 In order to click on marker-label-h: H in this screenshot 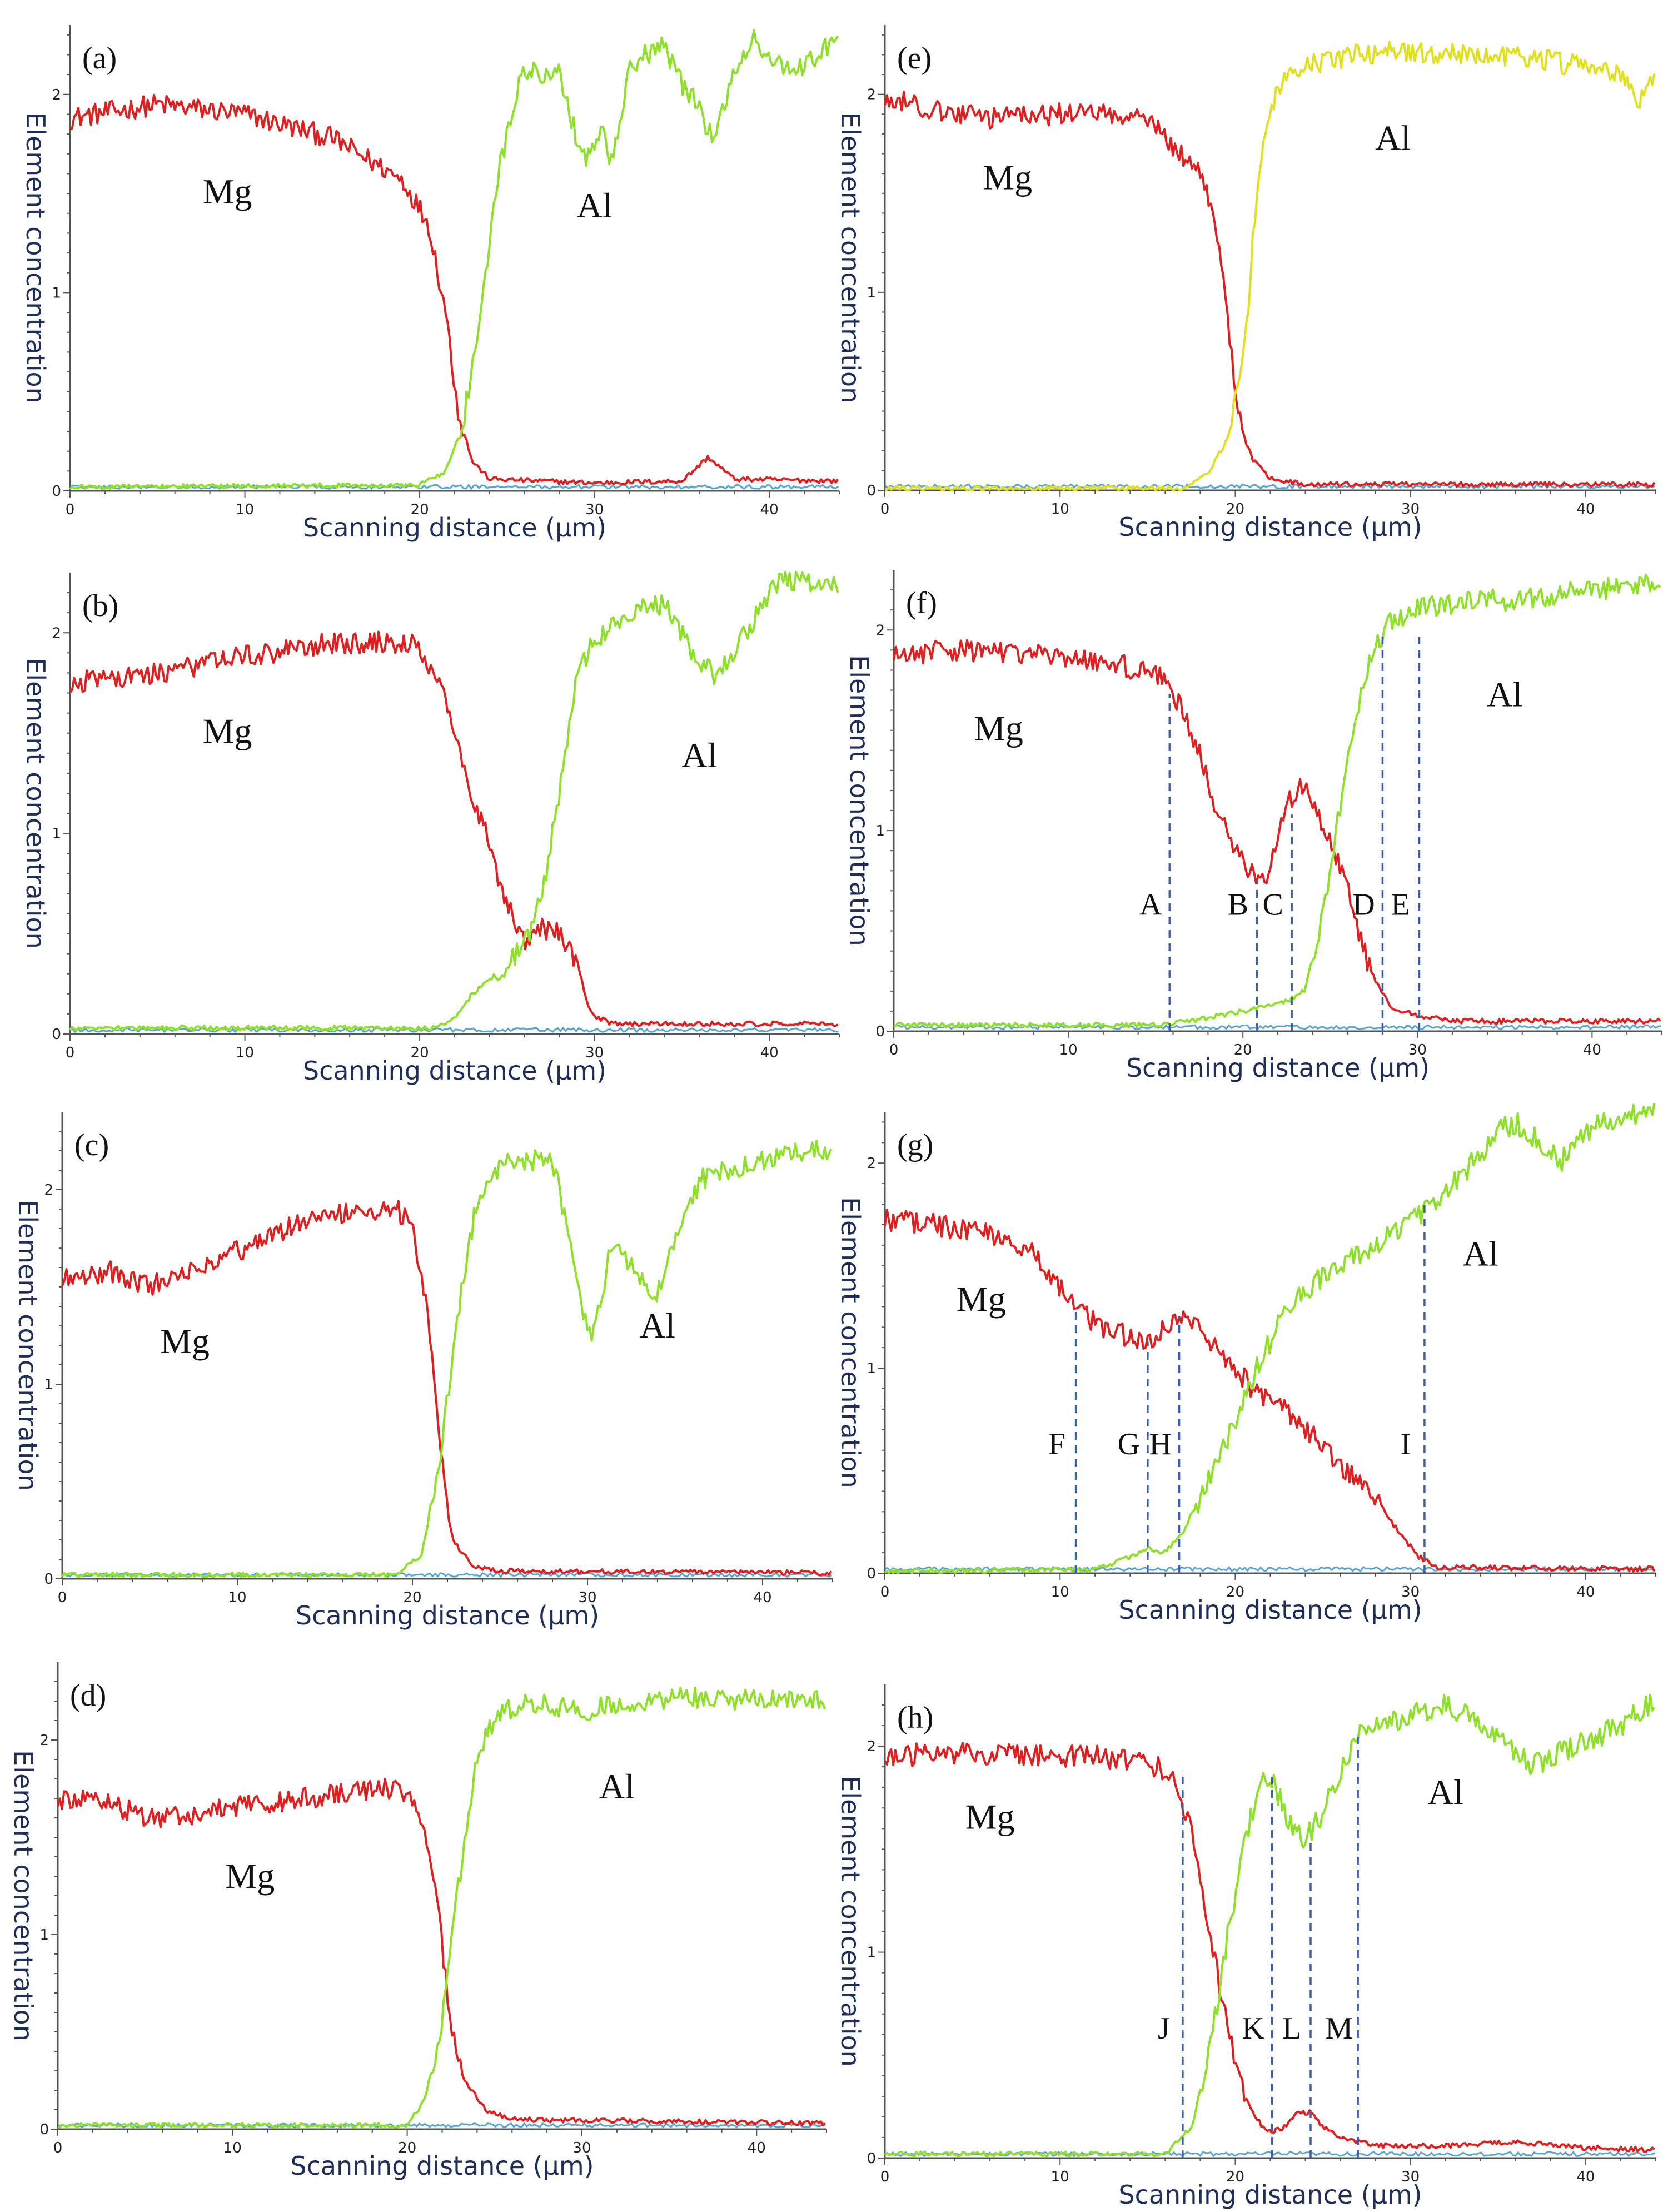, I will do `click(1160, 1444)`.